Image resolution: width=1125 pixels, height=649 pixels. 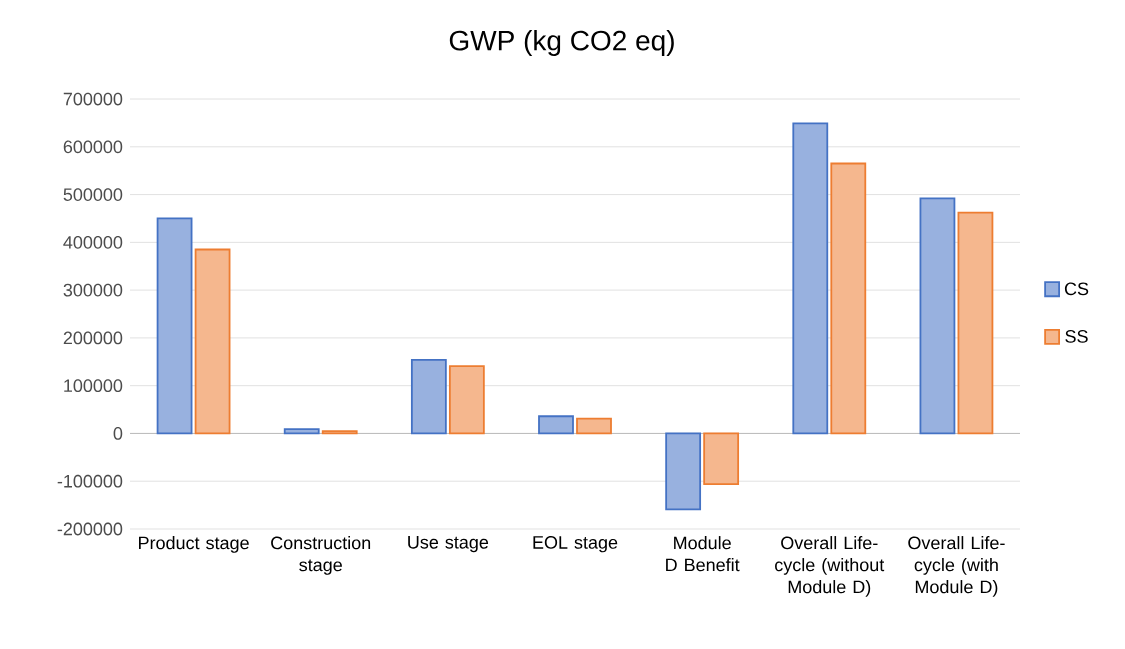 I want to click on y-tick-label: 200000, so click(x=93, y=338).